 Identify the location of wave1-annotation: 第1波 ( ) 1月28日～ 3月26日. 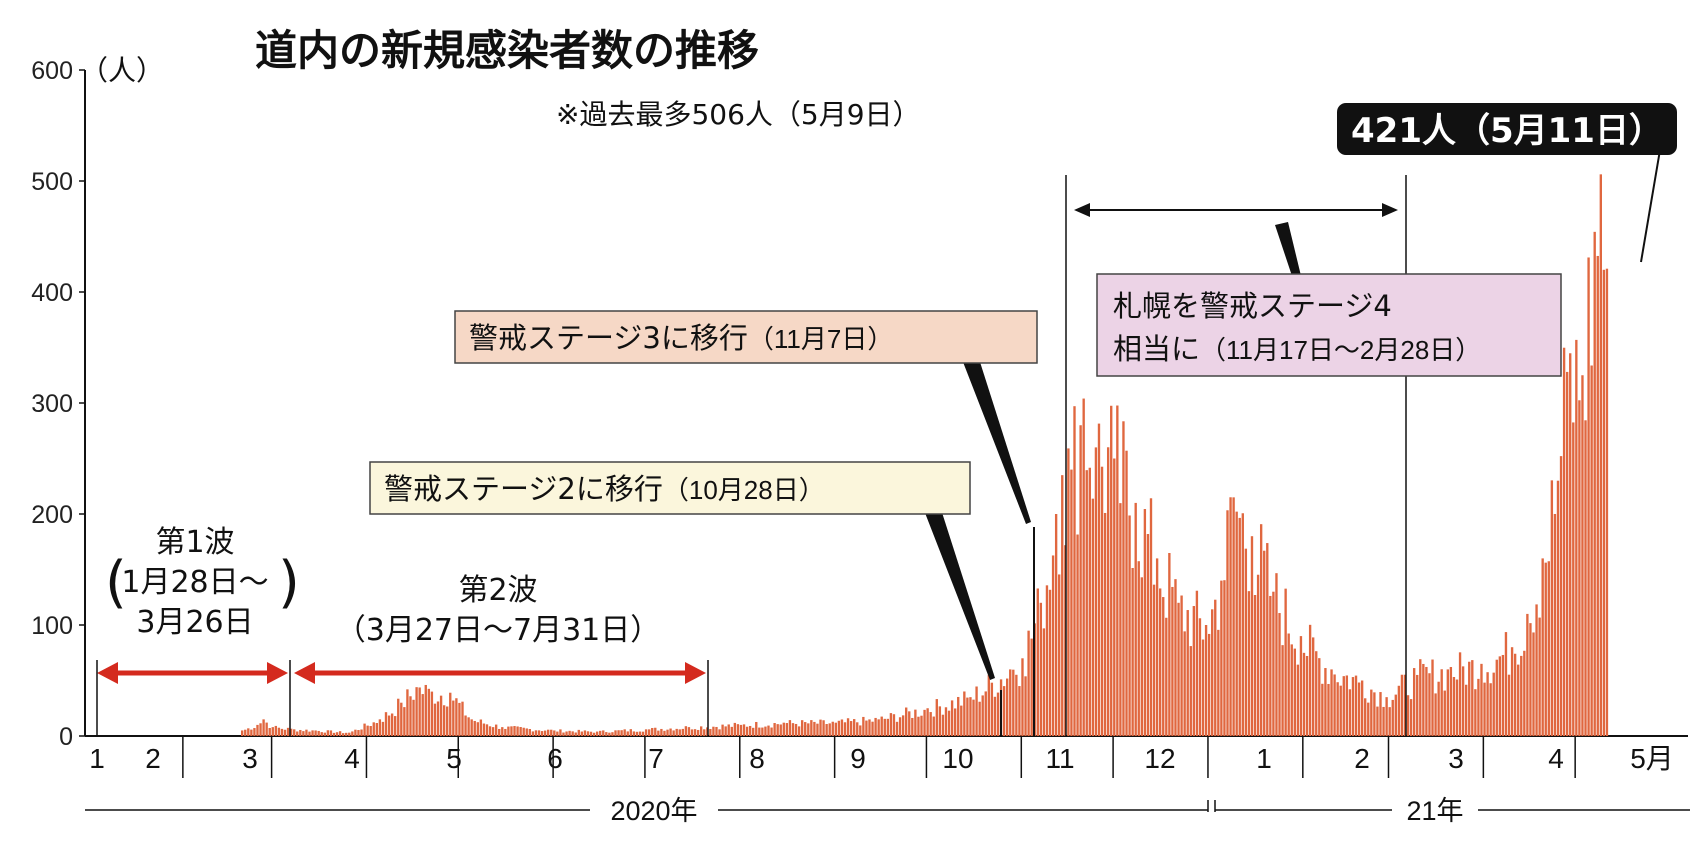
(198, 630).